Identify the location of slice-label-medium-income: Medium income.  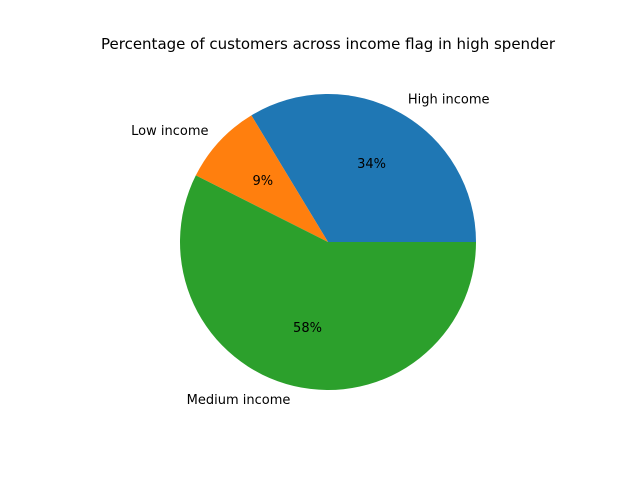
(239, 400).